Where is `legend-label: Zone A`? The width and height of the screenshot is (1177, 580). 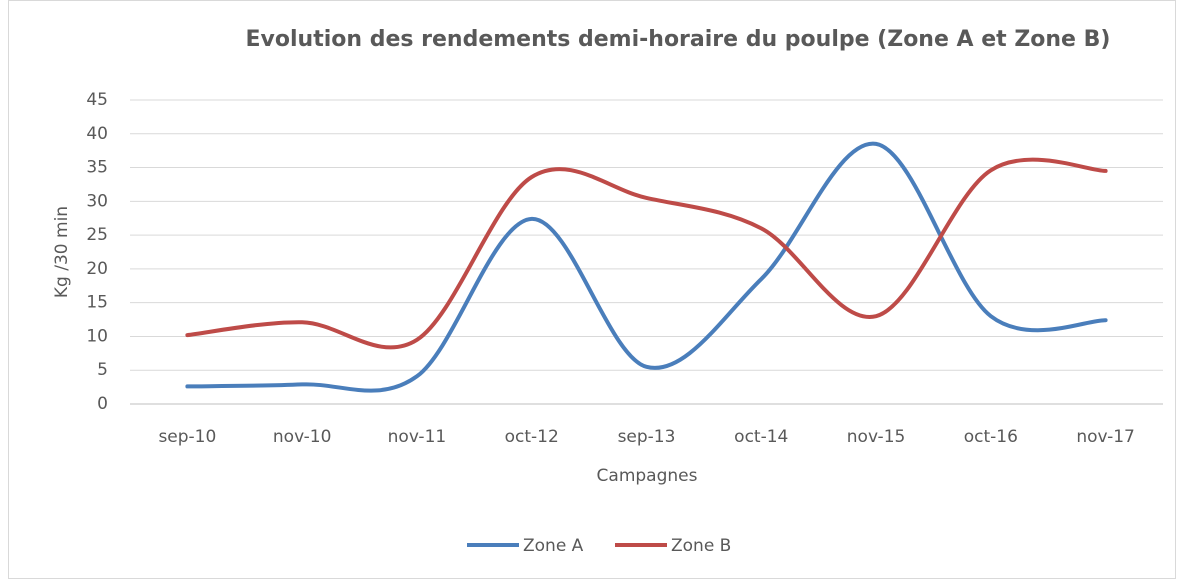
legend-label: Zone A is located at coordinates (553, 546).